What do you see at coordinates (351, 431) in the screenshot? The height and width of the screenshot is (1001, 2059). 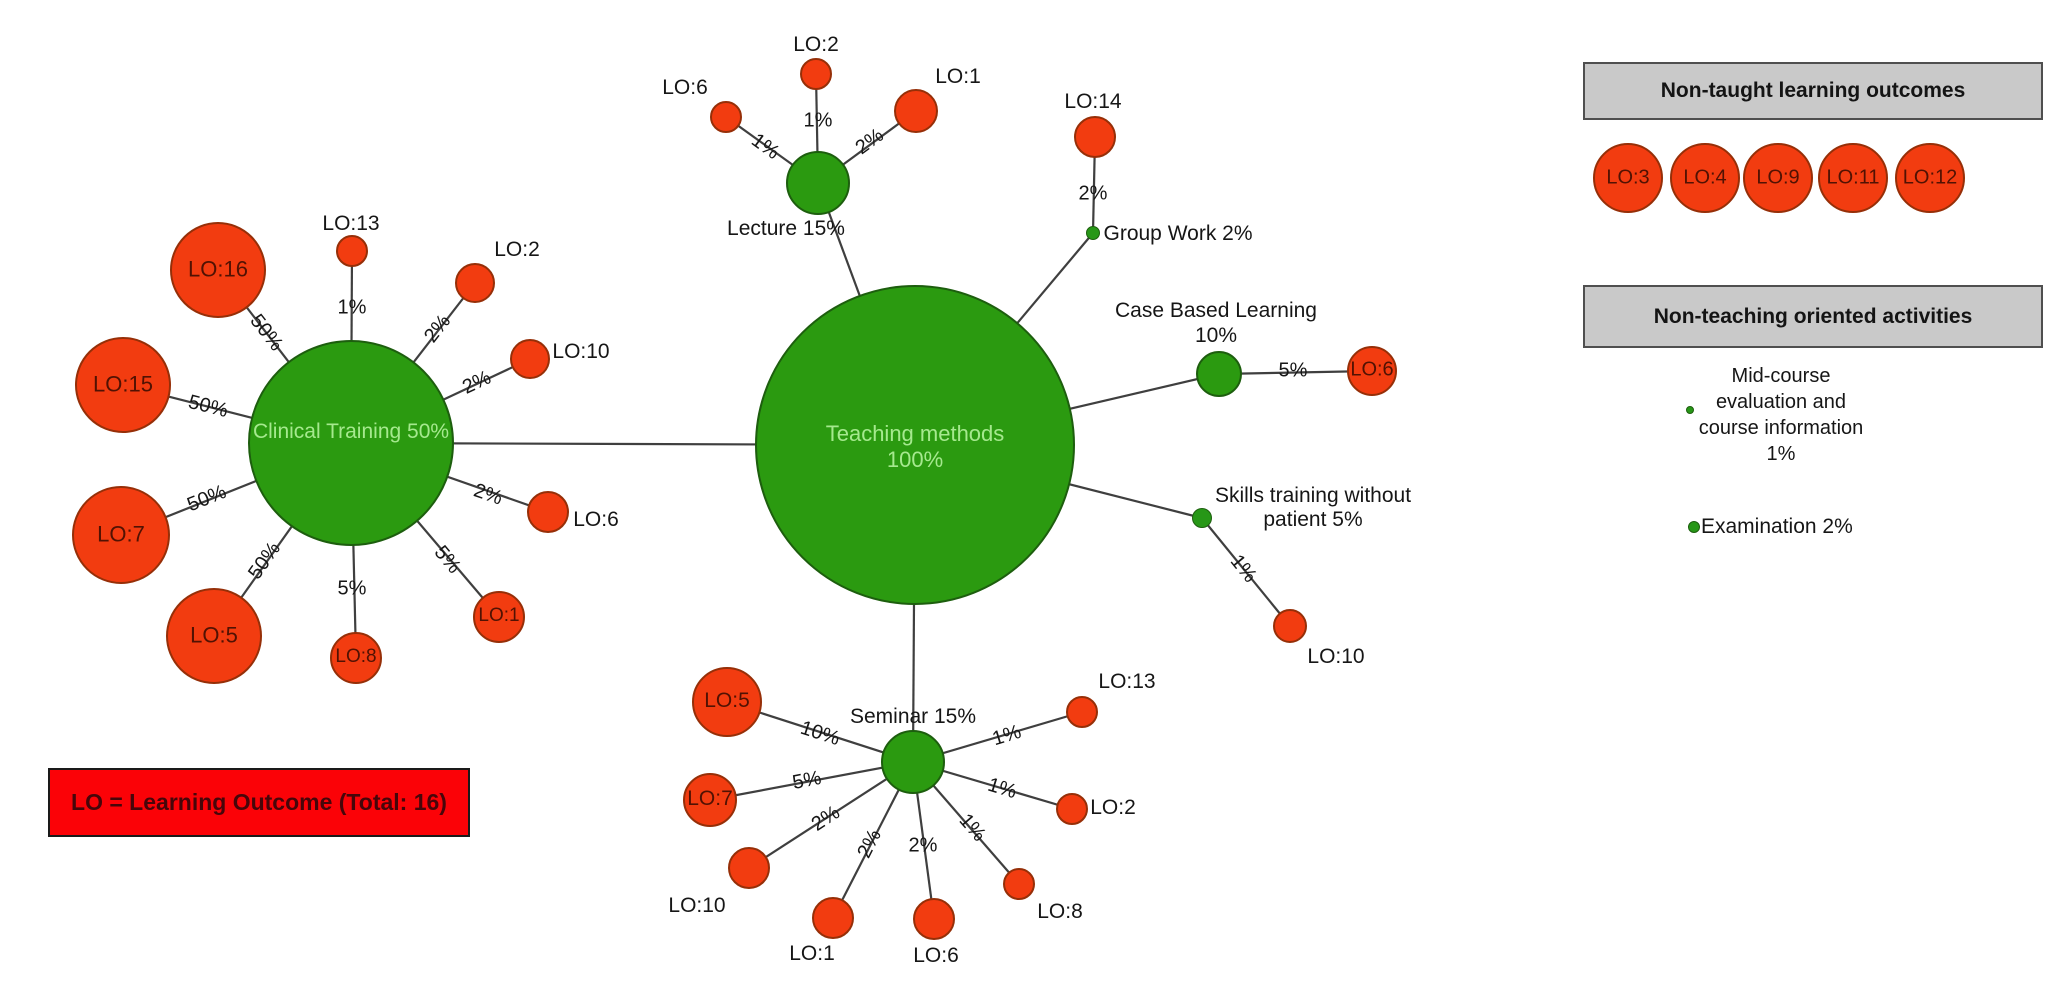 I see `clinical-training-label: Clinical Training 50%` at bounding box center [351, 431].